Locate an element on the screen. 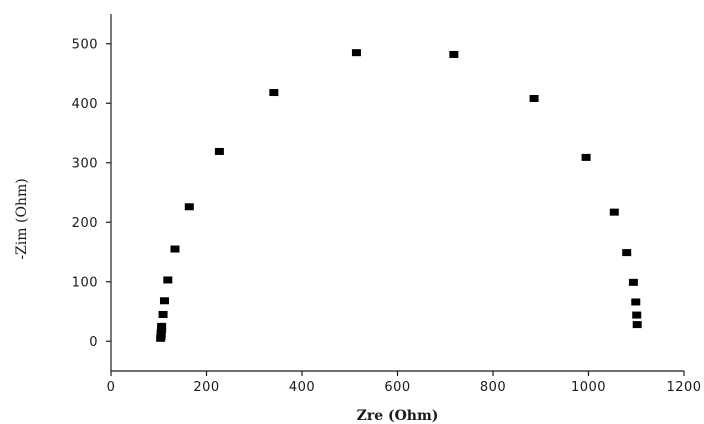 This screenshot has width=704, height=424. x-ticks: 0 200 400 600 800 1000 1200 is located at coordinates (404, 383).